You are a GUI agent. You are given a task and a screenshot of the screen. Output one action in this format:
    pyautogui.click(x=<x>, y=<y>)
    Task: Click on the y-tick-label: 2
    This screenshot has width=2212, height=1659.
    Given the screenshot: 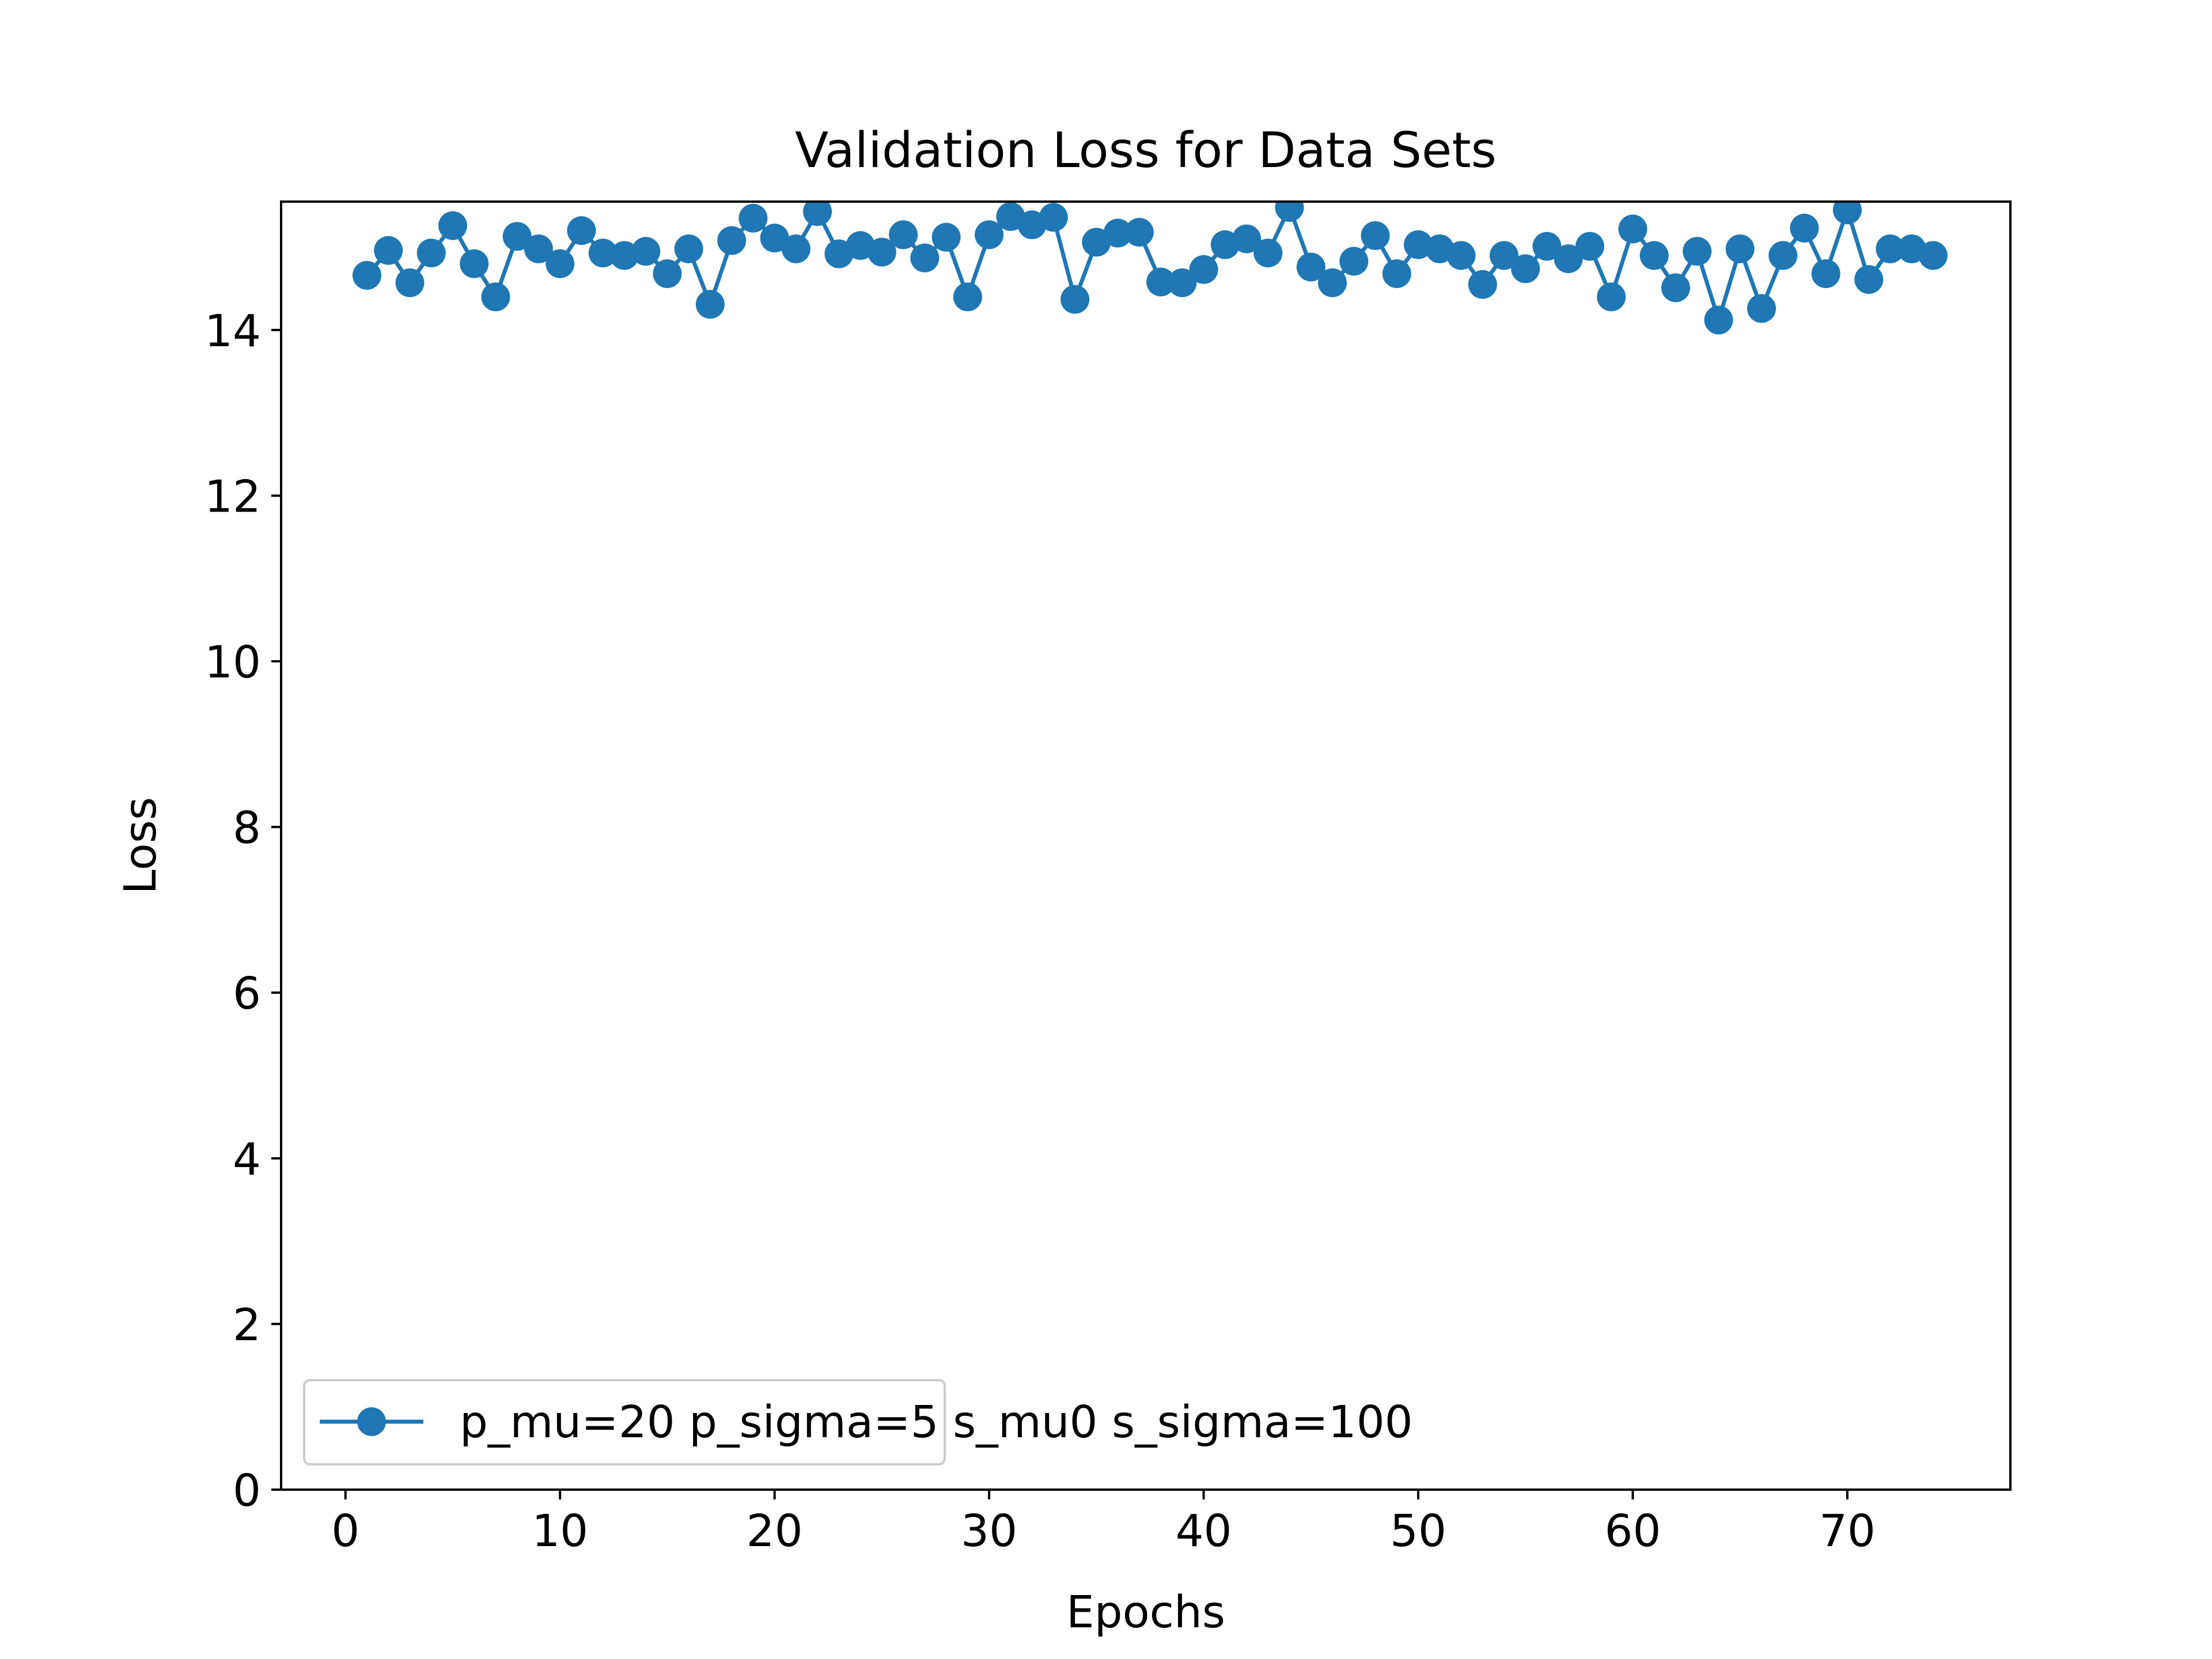 What is the action you would take?
    pyautogui.click(x=247, y=1325)
    